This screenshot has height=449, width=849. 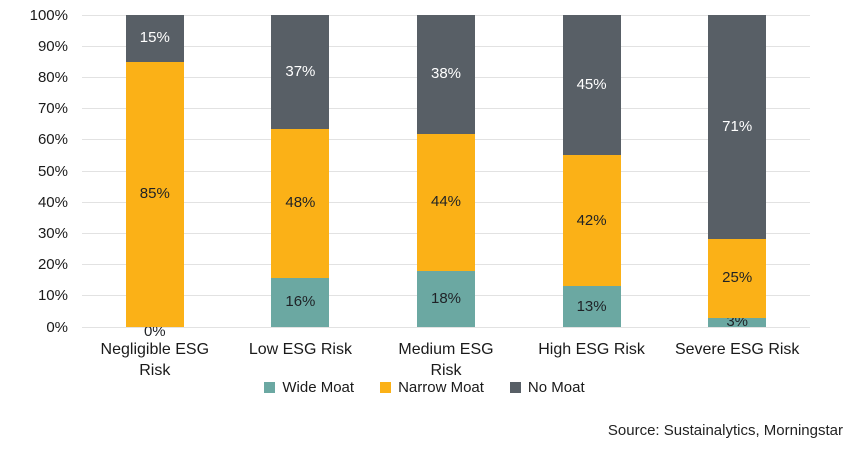 I want to click on legend-item-label: No Moat, so click(x=556, y=387).